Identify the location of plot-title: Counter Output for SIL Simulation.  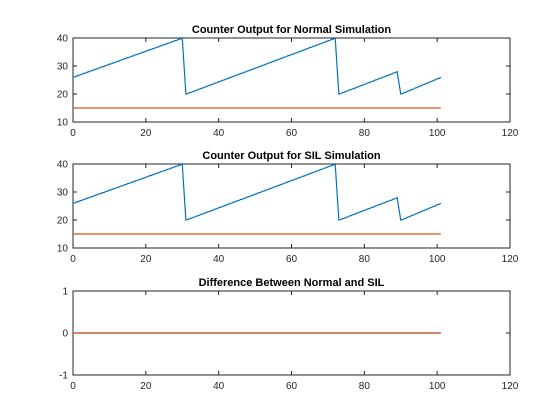
(291, 156).